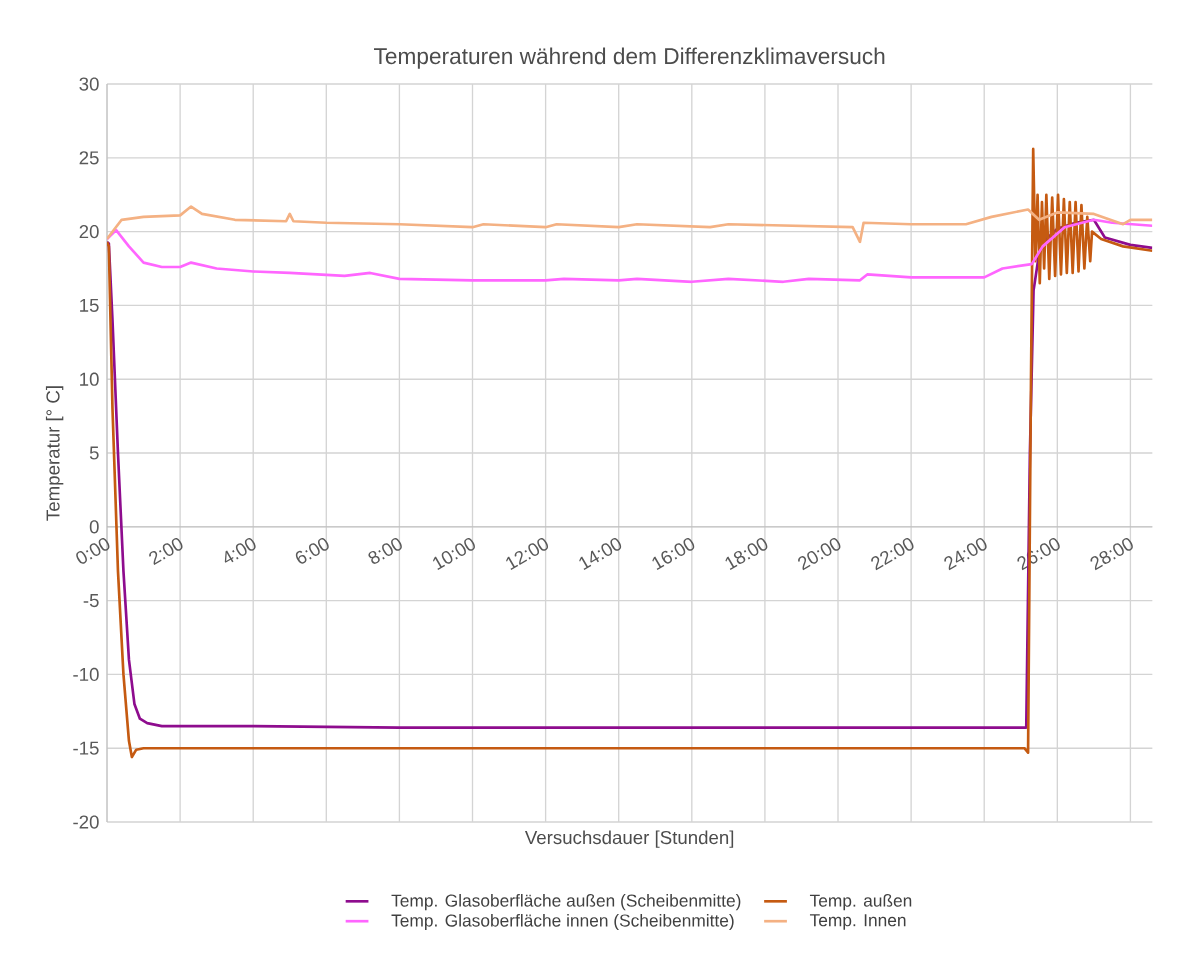  What do you see at coordinates (860, 902) in the screenshot?
I see `legend-label: Temp. außen` at bounding box center [860, 902].